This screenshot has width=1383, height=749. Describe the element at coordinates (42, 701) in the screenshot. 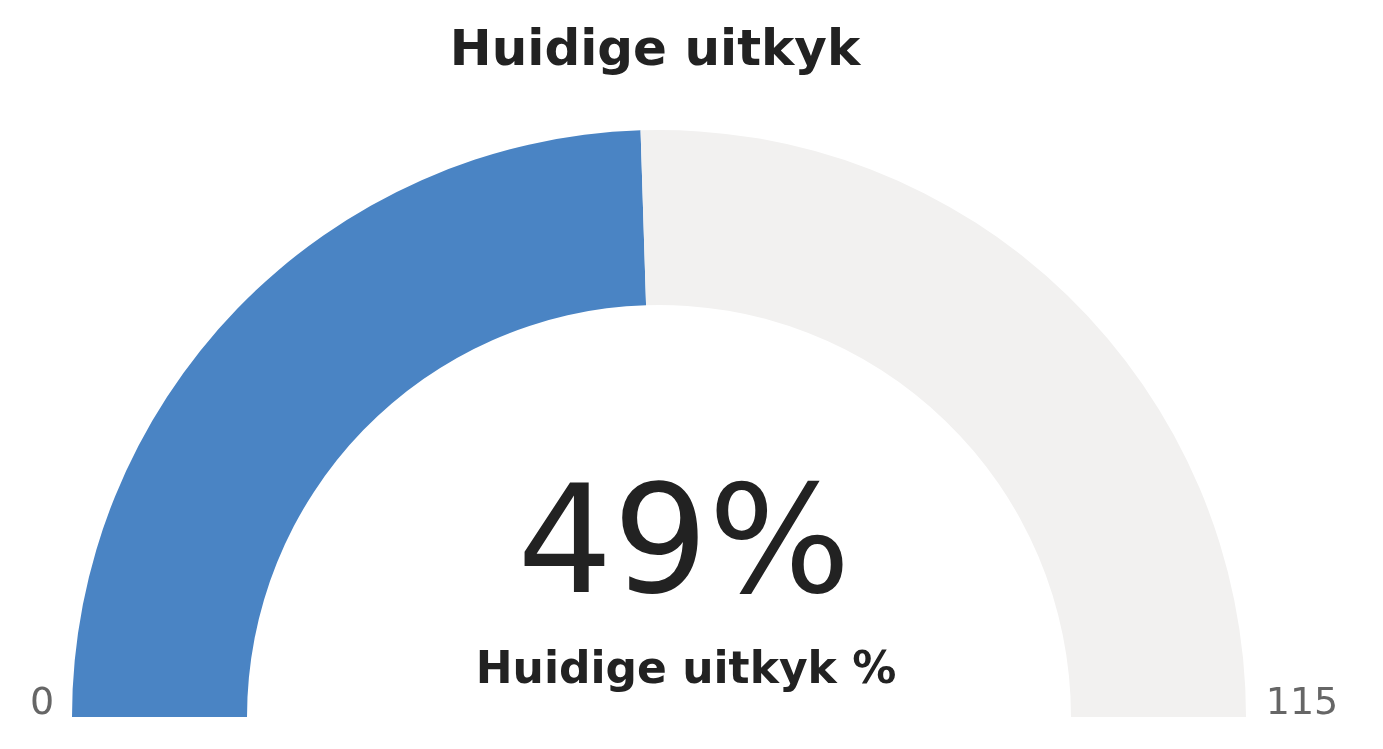

I see `text: 0` at that location.